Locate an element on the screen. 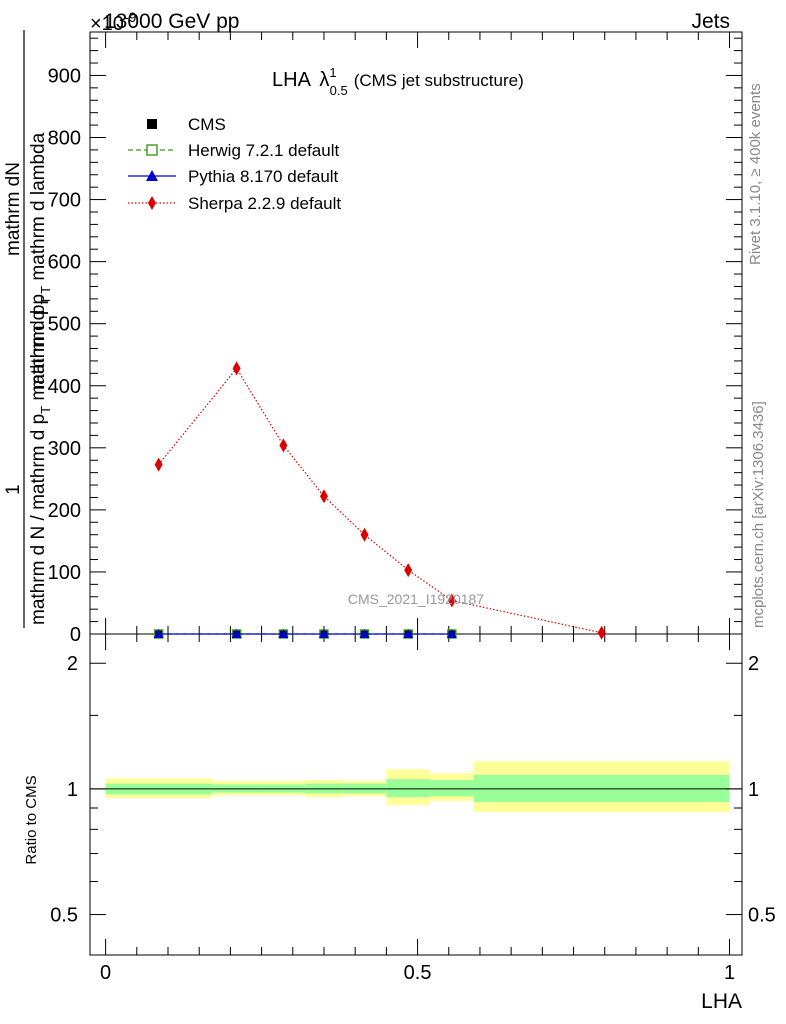 The height and width of the screenshot is (1024, 786). ratio-x-tick-label: 0 is located at coordinates (105, 973).